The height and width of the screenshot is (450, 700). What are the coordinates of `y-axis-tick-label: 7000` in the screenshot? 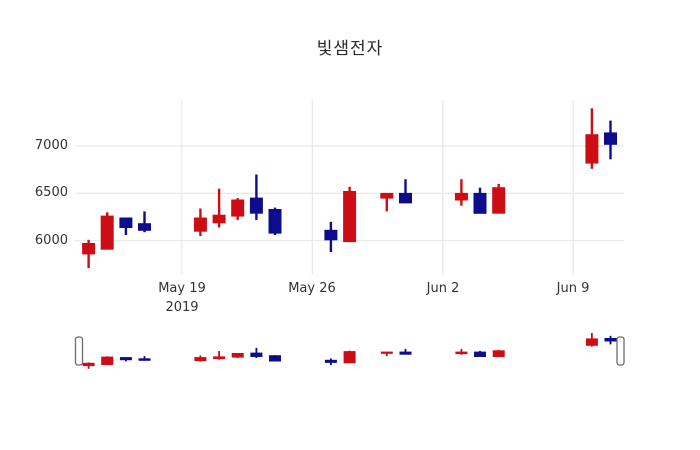 It's located at (51, 145).